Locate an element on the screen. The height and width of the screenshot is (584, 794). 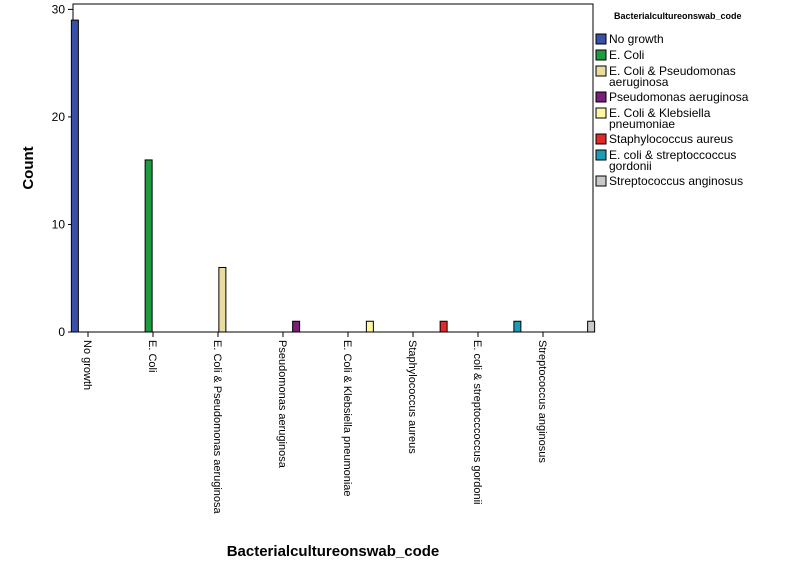
legend-label: Staphylococcus aureus is located at coordinates (671, 139).